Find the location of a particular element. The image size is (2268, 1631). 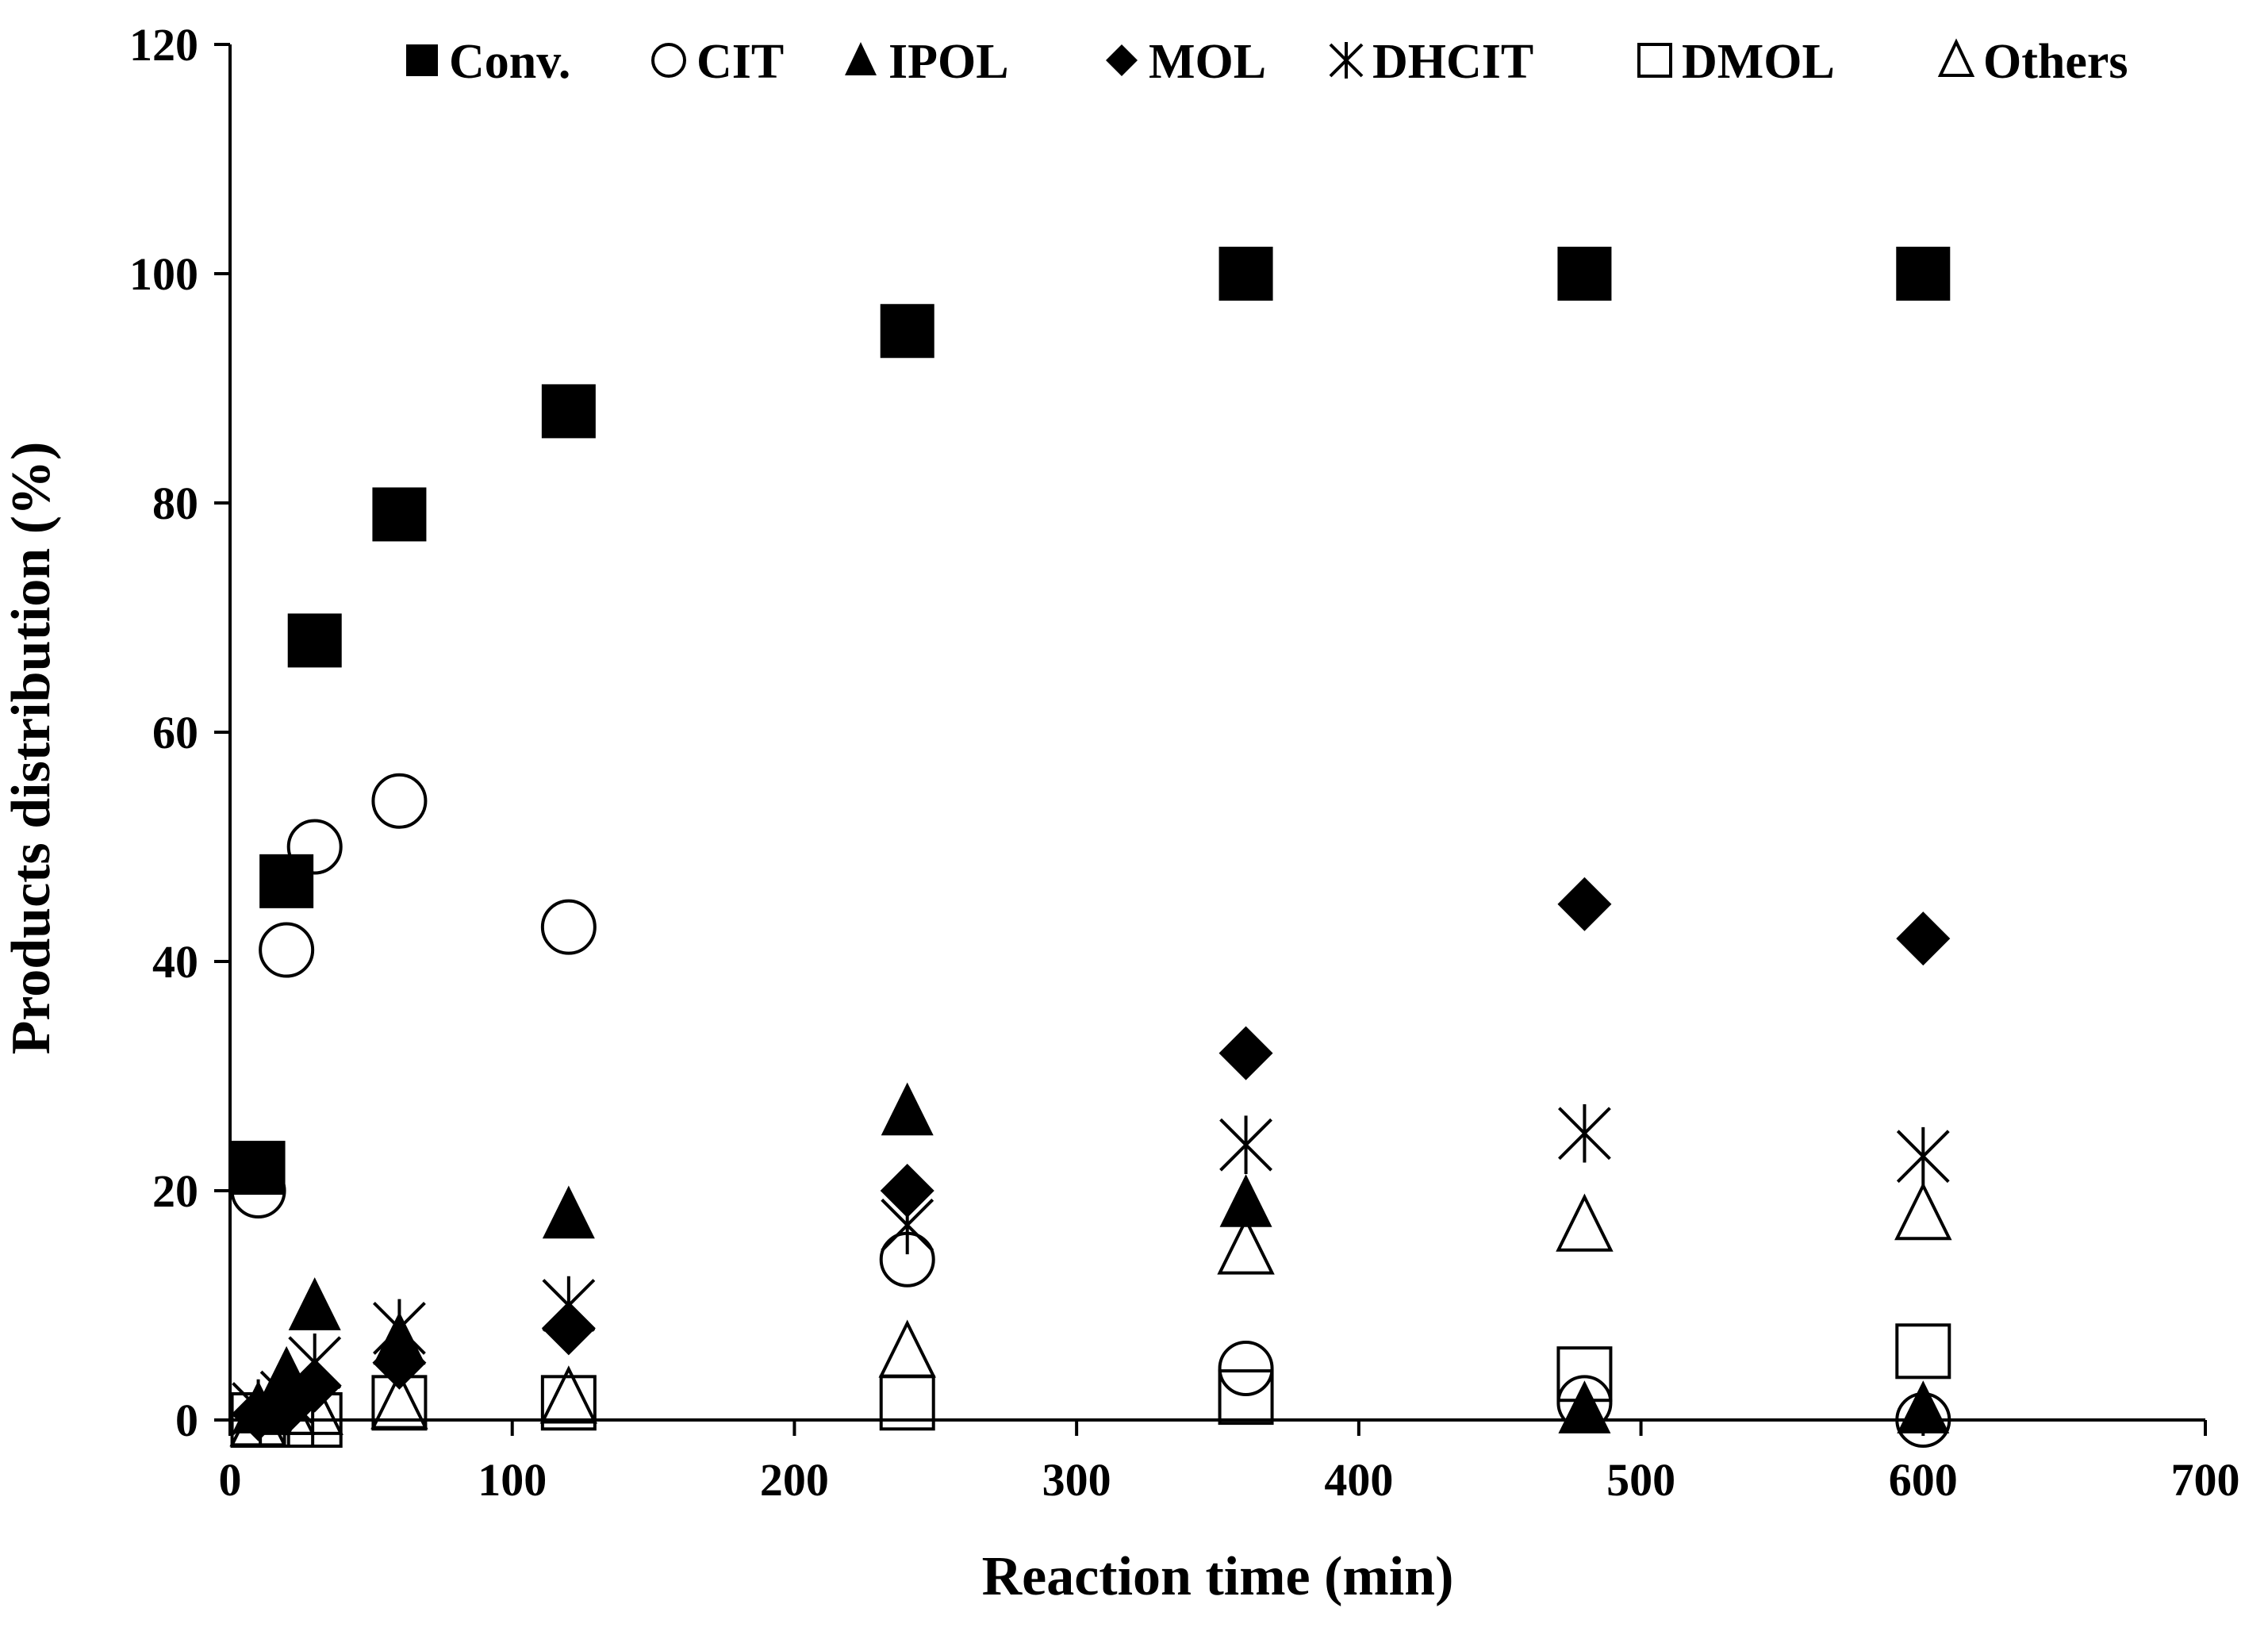

y-tick-label: 60 is located at coordinates (175, 732).